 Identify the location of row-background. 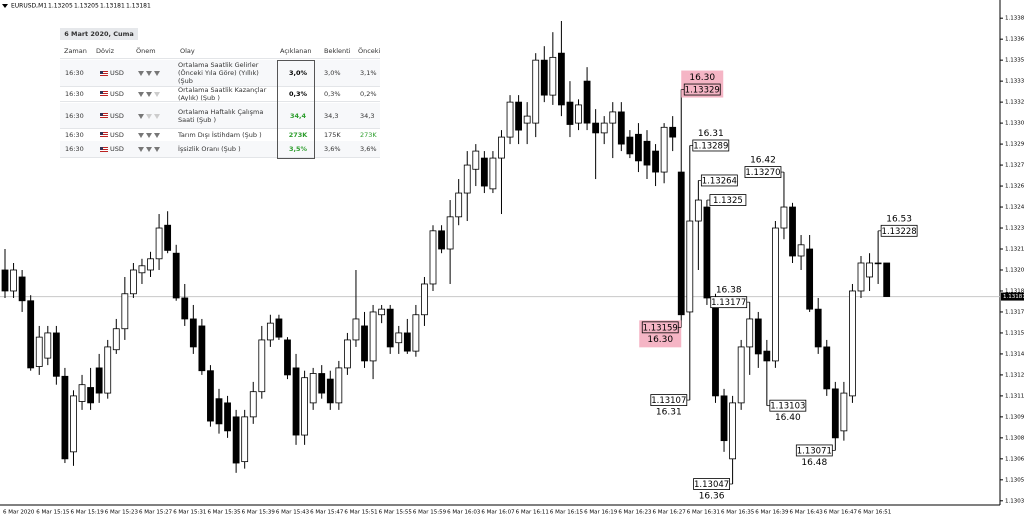
(220, 149).